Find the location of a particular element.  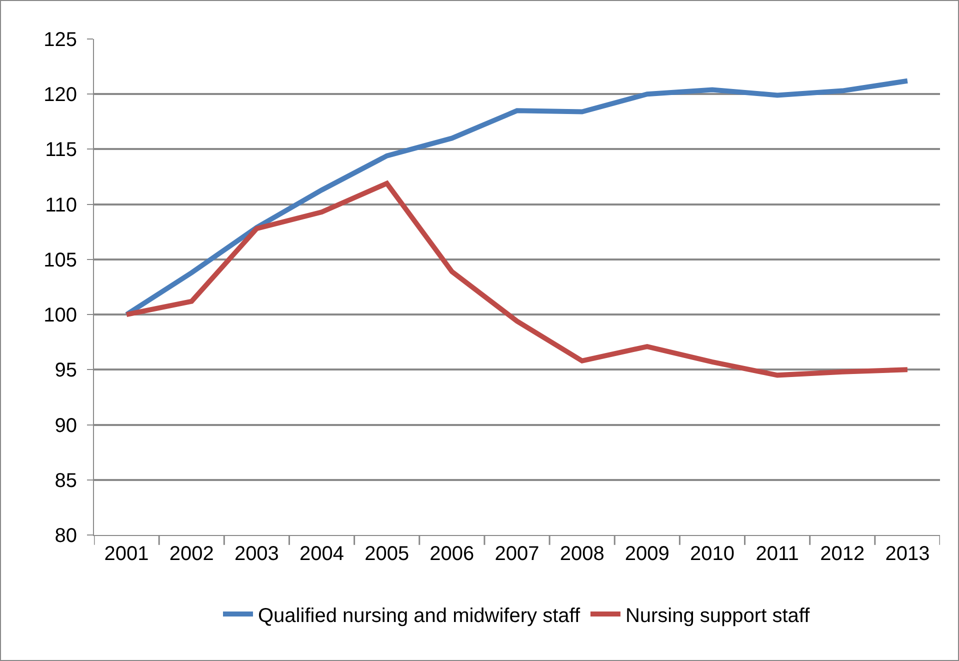

y-tick-label: 80 is located at coordinates (65, 536).